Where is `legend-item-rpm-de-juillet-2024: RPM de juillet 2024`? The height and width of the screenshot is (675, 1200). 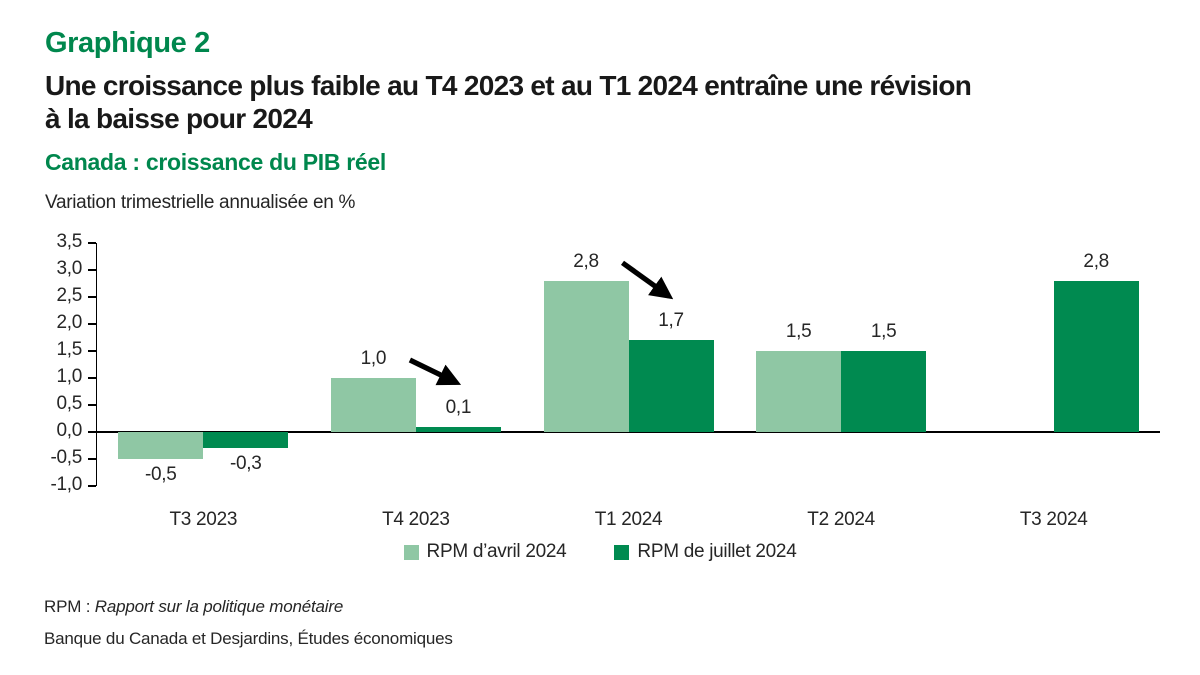
legend-item-rpm-de-juillet-2024: RPM de juillet 2024 is located at coordinates (705, 552).